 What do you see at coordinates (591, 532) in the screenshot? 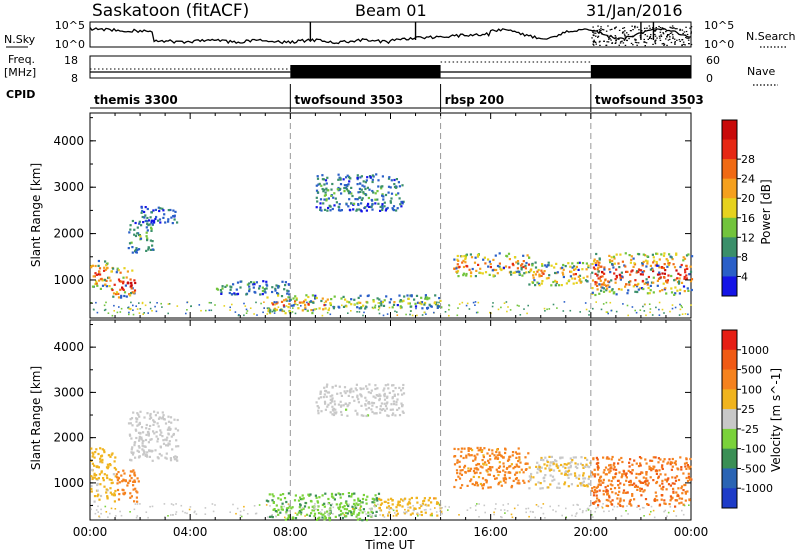
I see `x-tick-label: 20:00` at bounding box center [591, 532].